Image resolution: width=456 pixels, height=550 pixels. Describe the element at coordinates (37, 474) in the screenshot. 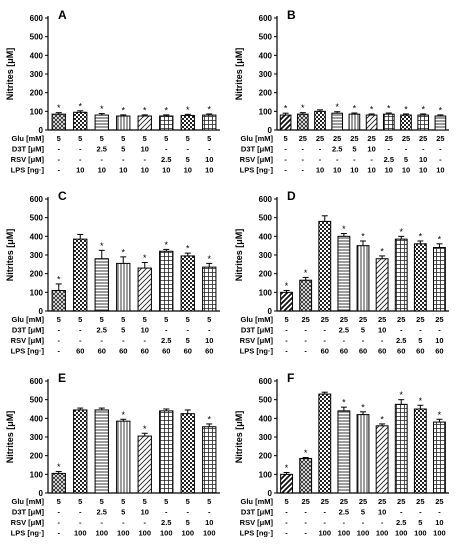

I see `y-tick-label: 100` at that location.